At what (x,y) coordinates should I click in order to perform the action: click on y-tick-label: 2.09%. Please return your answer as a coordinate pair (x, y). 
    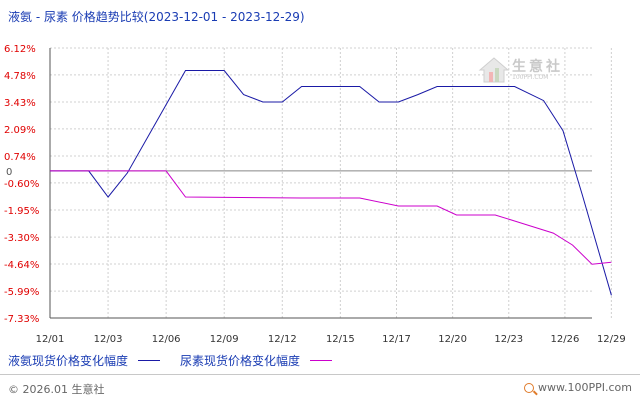
    Looking at the image, I should click on (20, 130).